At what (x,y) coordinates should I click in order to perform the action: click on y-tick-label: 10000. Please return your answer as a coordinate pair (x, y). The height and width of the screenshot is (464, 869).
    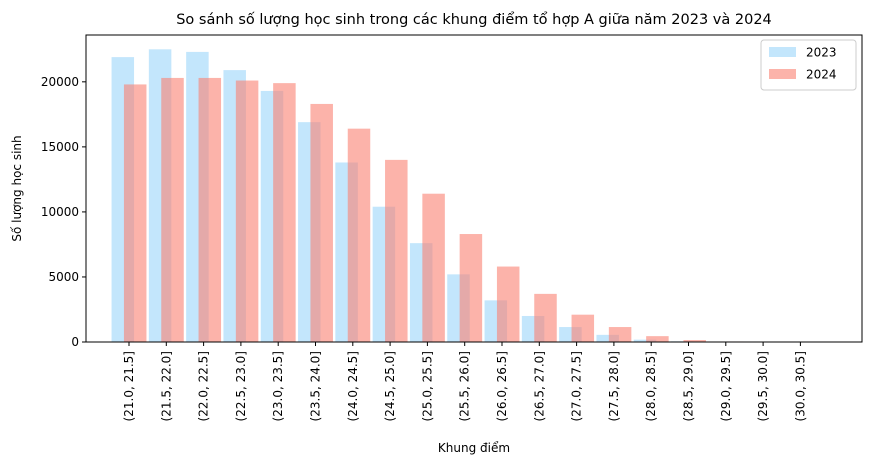
    Looking at the image, I should click on (60, 212).